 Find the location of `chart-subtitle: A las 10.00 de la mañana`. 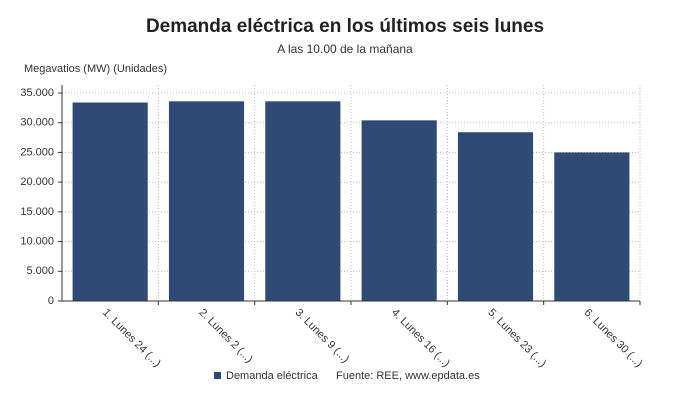

chart-subtitle: A las 10.00 de la mañana is located at coordinates (345, 49).